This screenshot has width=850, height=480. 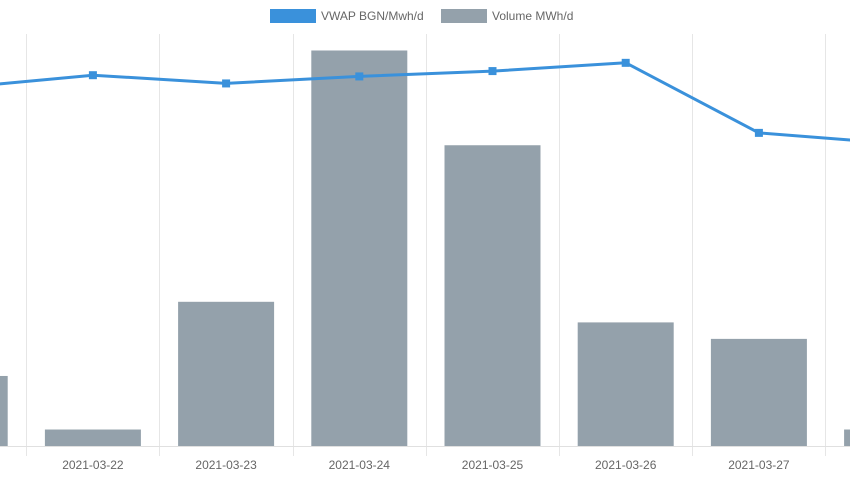 I want to click on x-tick-label: 2021-03-26, so click(x=626, y=465).